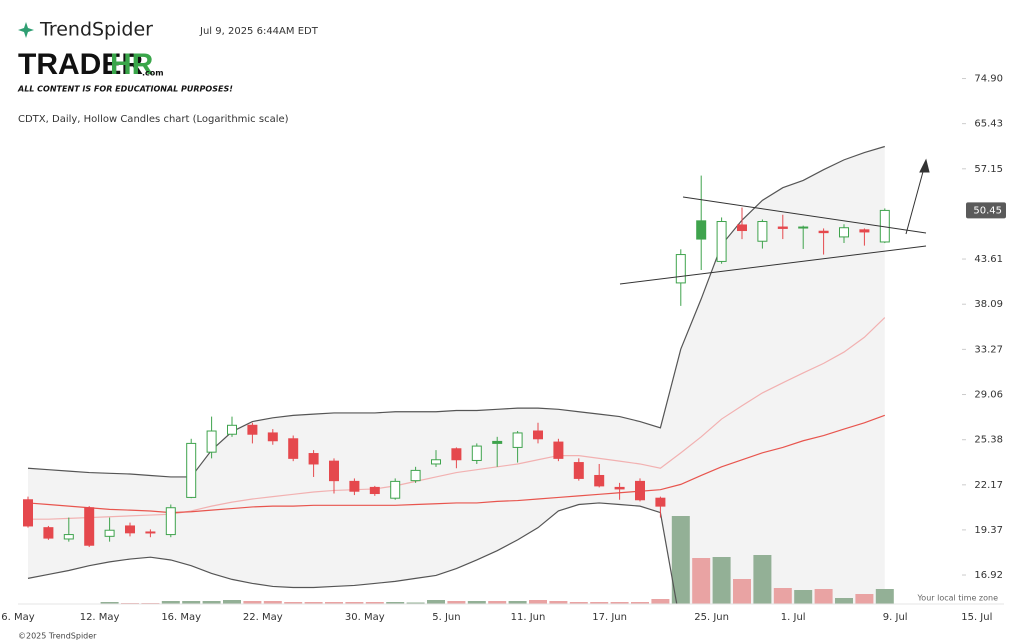 The image size is (1024, 644). I want to click on x-tick-label: 17. Jun, so click(609, 617).